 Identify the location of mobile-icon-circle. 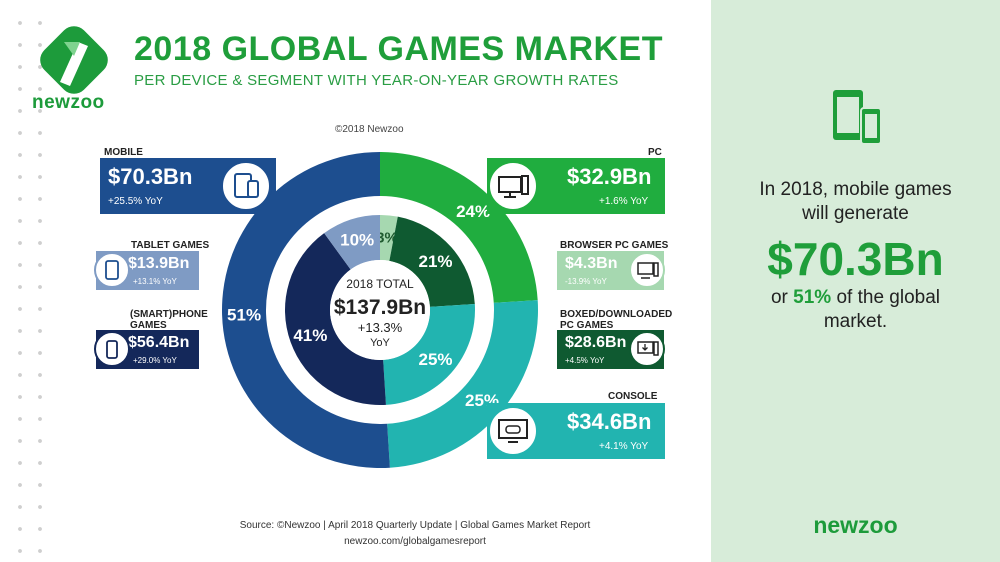
(246, 186).